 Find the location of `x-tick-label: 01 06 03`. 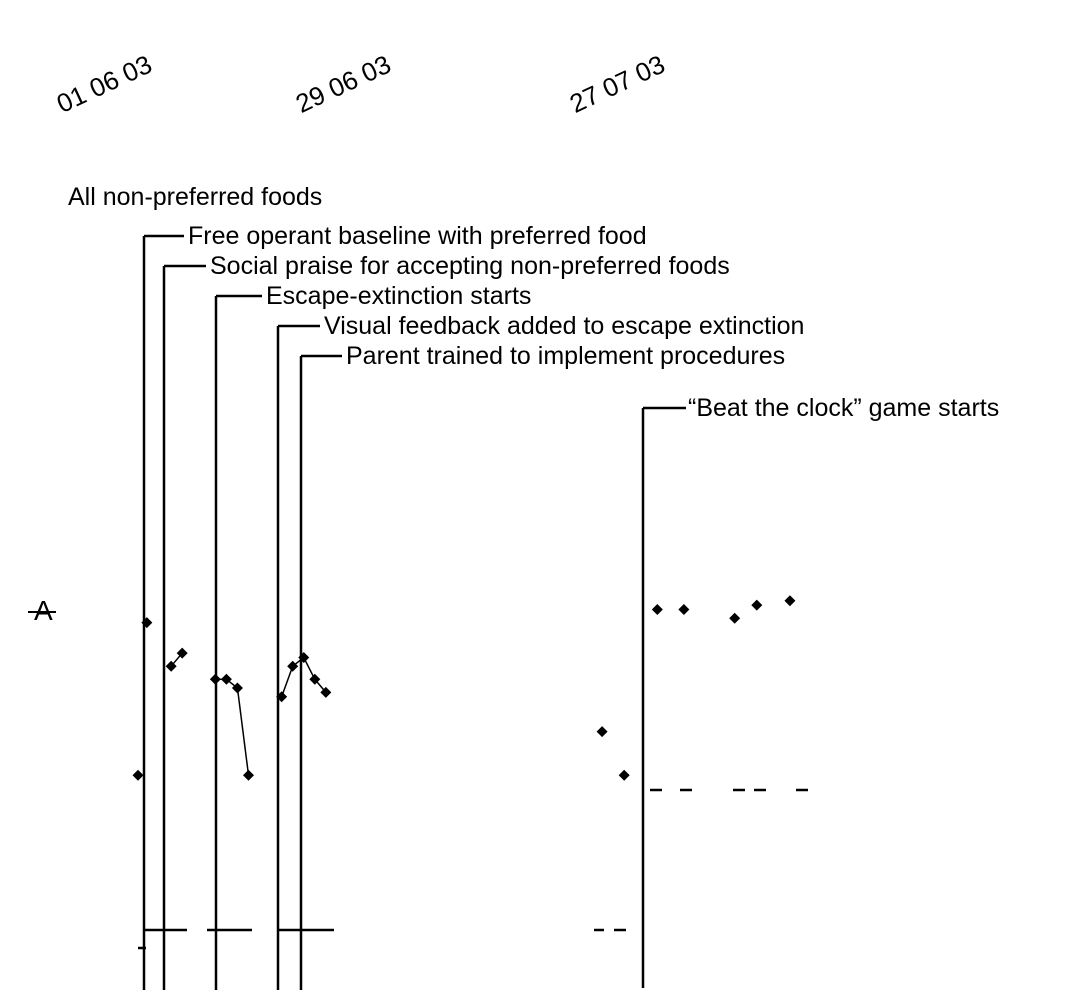

x-tick-label: 01 06 03 is located at coordinates (104, 84).